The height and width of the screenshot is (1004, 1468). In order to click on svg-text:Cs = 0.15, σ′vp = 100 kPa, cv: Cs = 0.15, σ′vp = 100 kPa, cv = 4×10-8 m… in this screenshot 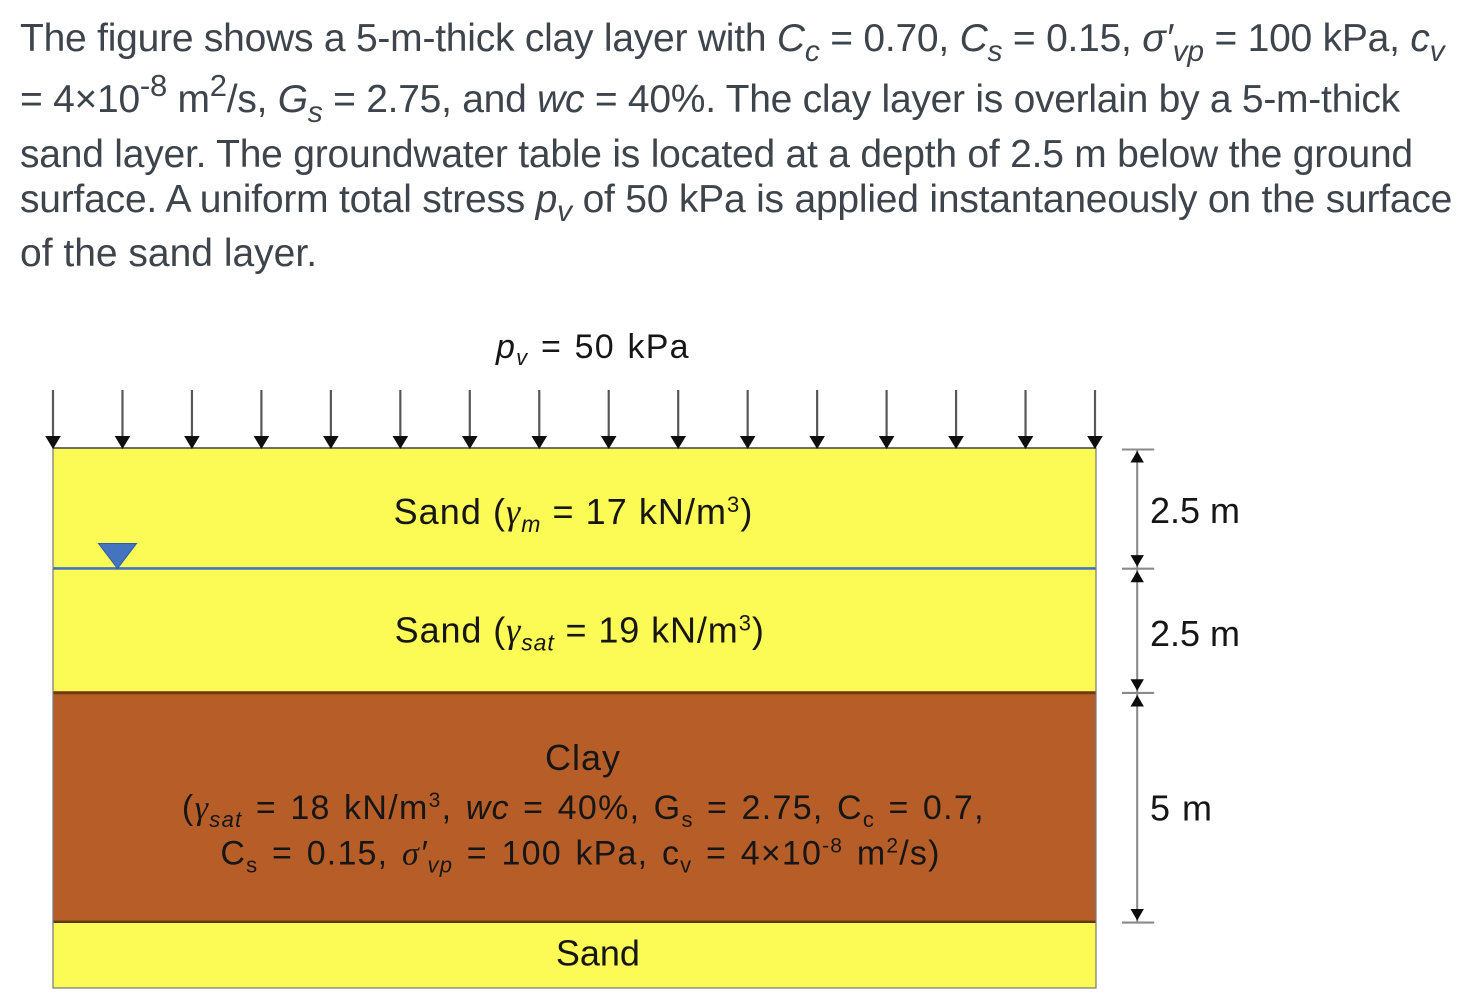, I will do `click(580, 855)`.